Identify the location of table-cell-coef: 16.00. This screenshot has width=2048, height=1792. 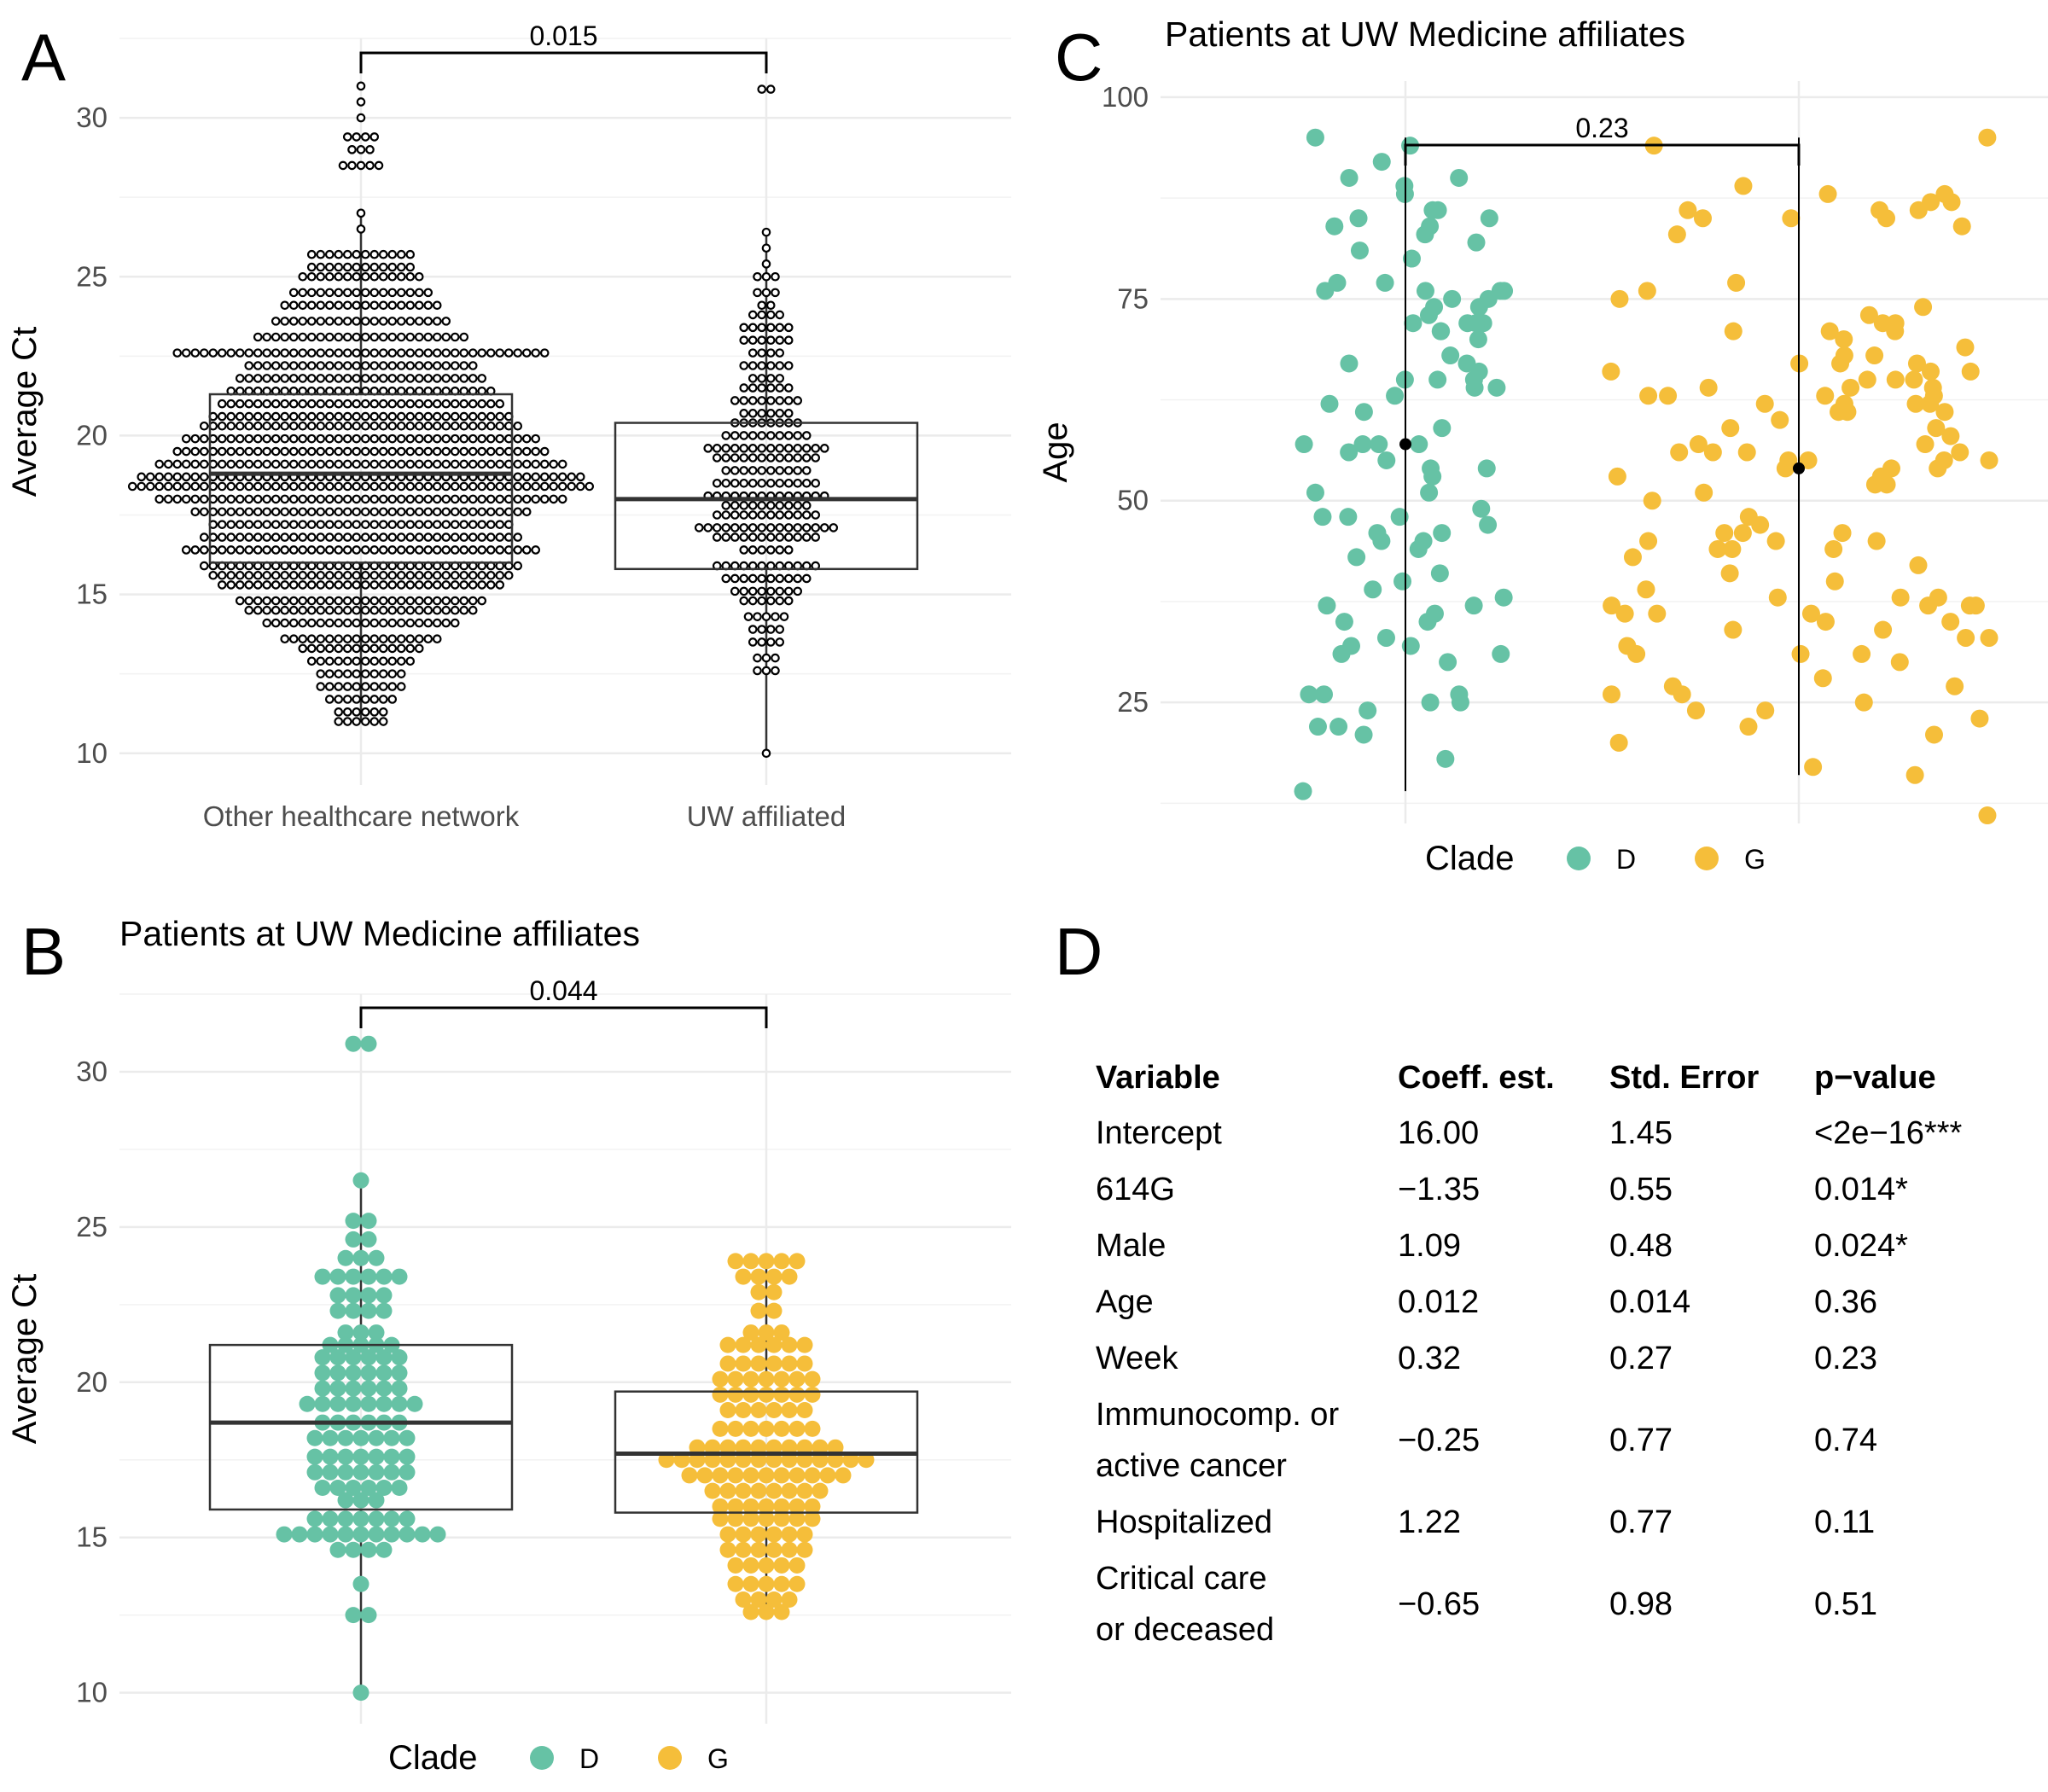
(1438, 1133).